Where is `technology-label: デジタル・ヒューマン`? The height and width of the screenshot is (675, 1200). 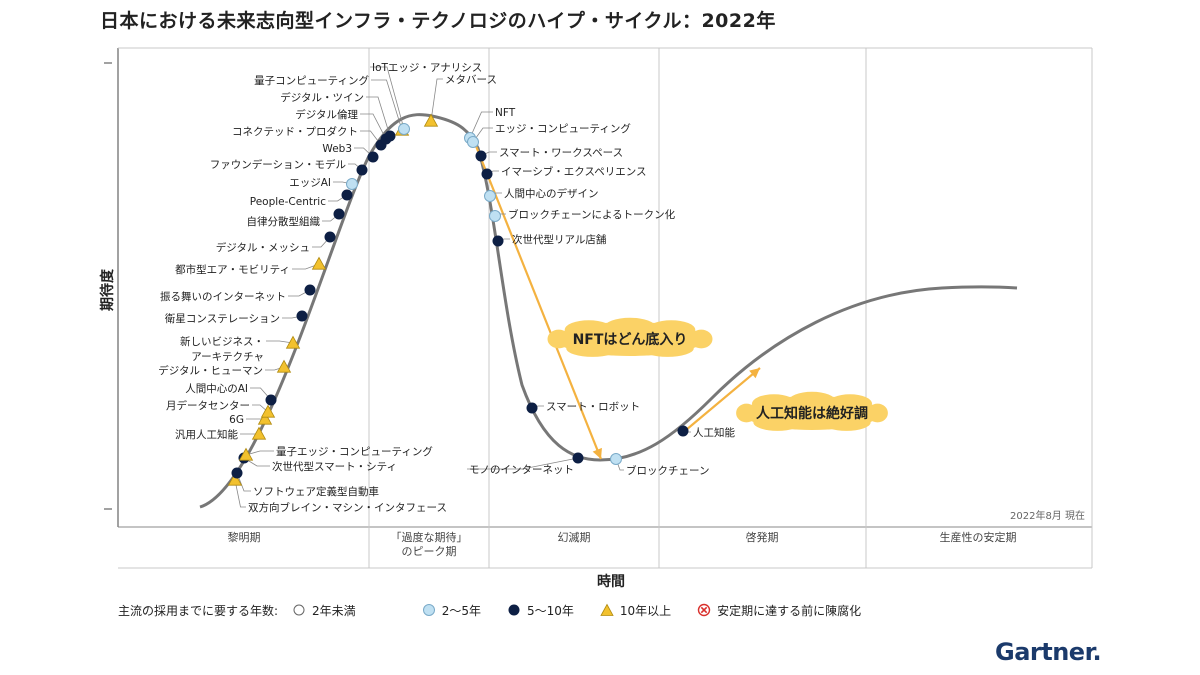
technology-label: デジタル・ヒューマン is located at coordinates (210, 370).